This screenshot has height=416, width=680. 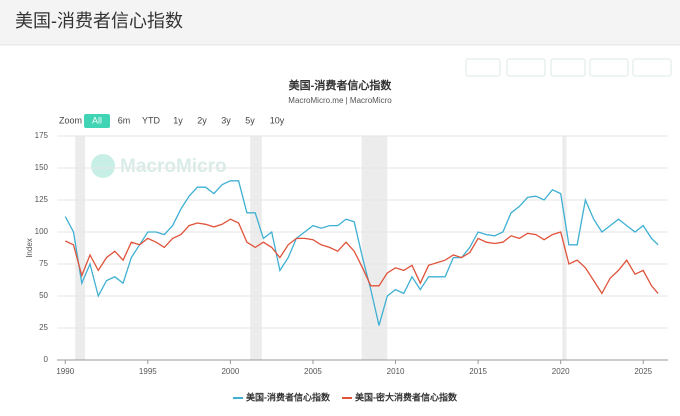 I want to click on toolbar, so click(x=568, y=67).